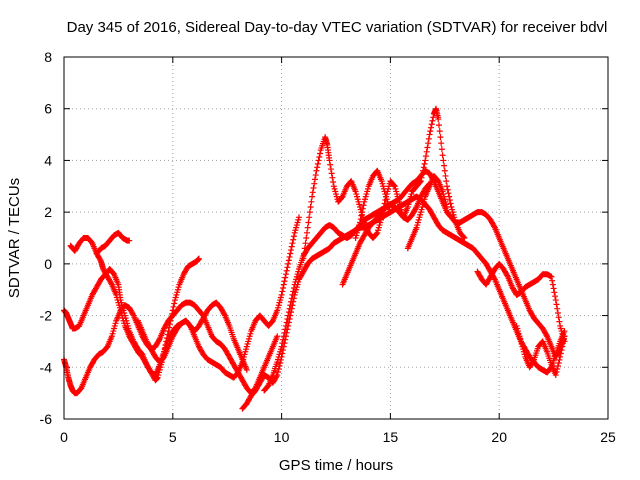 Image resolution: width=640 pixels, height=480 pixels. Describe the element at coordinates (499, 437) in the screenshot. I see `x-tick-label: 20` at that location.